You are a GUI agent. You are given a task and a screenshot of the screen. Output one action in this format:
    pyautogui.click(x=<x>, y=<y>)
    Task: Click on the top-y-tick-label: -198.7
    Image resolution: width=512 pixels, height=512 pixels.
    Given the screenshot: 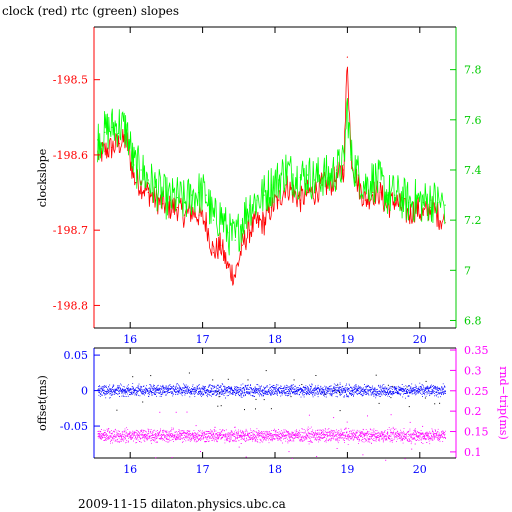 What is the action you would take?
    pyautogui.click(x=70, y=230)
    